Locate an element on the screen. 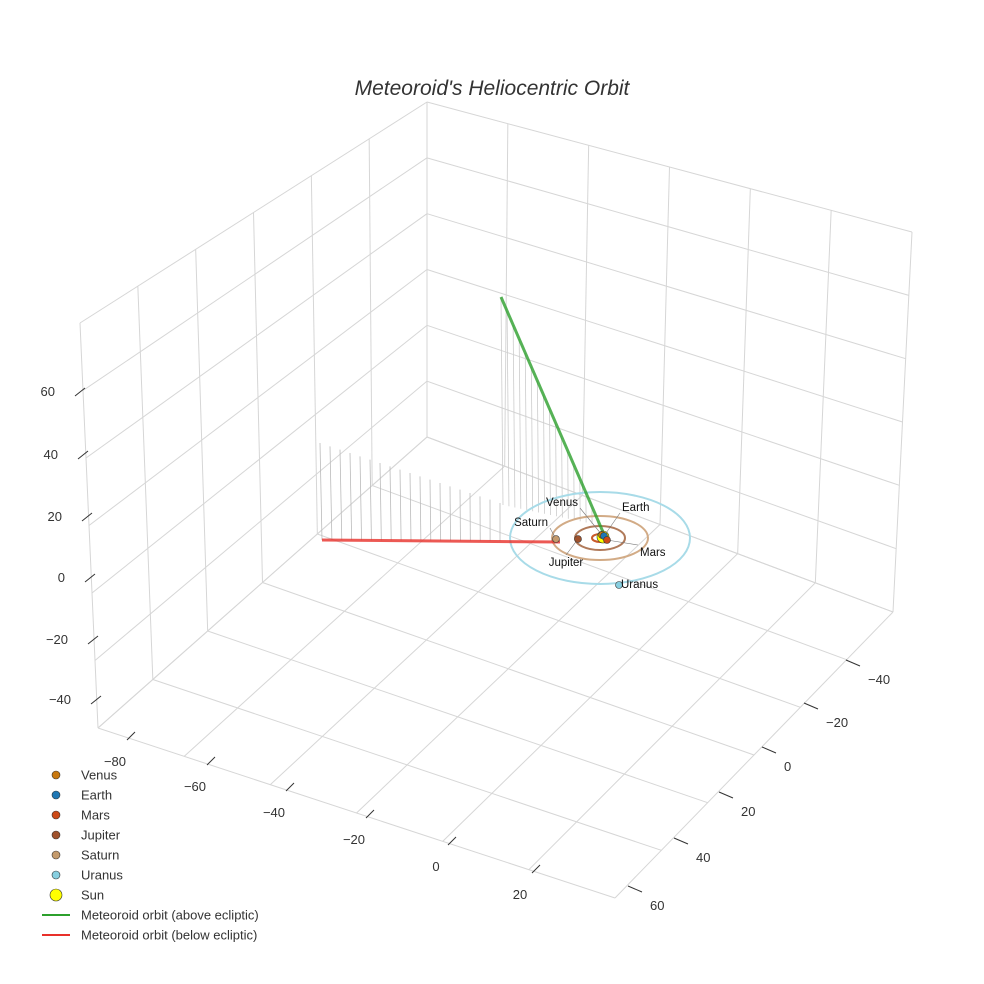 Image resolution: width=984 pixels, height=984 pixels. earth-label: Earth is located at coordinates (636, 508).